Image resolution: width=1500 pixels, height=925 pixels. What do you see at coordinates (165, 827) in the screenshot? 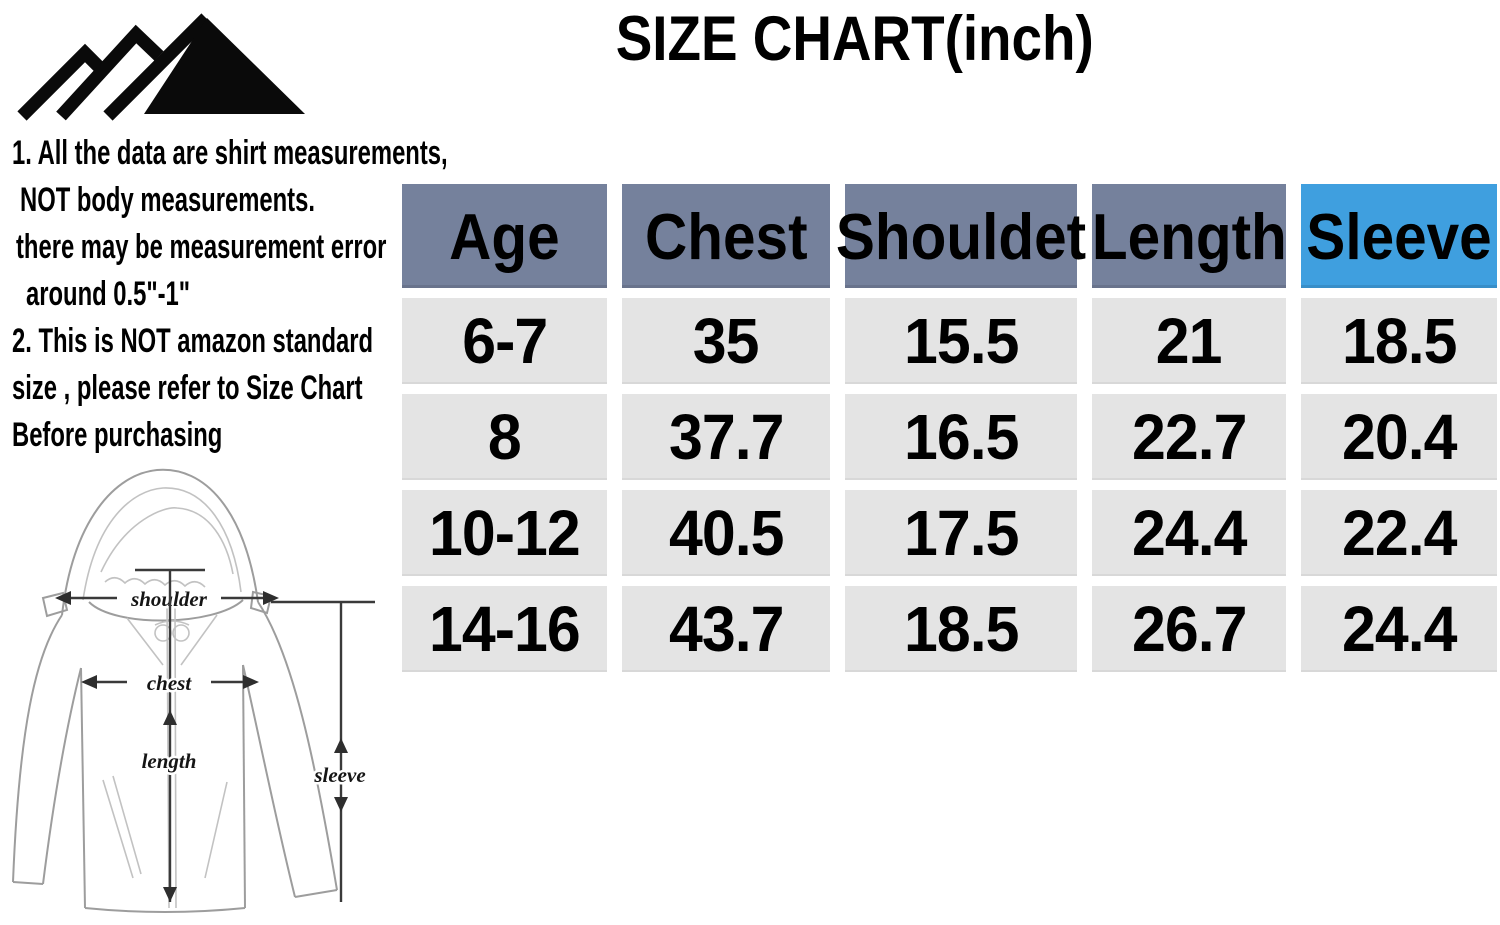
I see `jacket-pockets` at bounding box center [165, 827].